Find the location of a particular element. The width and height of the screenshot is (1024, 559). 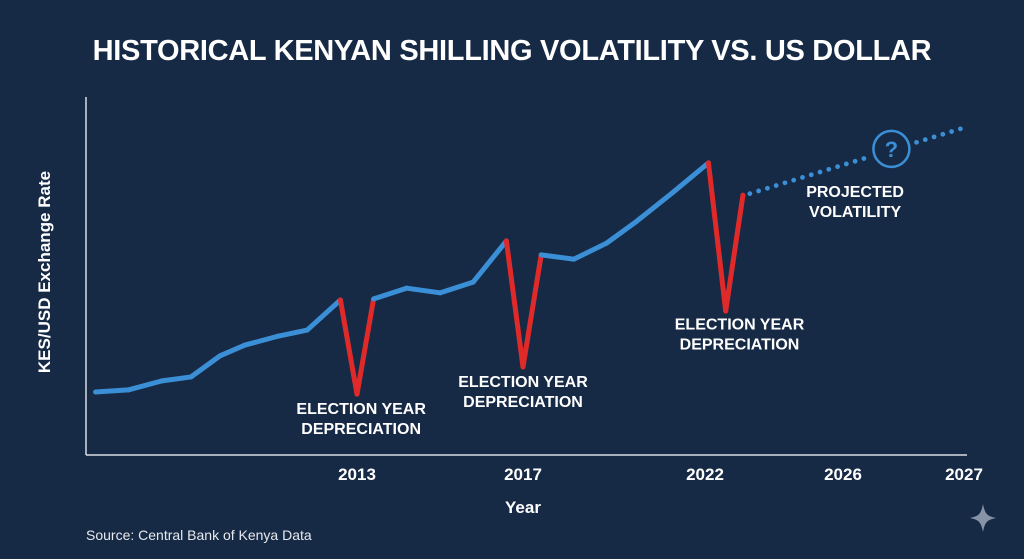

projected-volatility-label: VOLATILITY is located at coordinates (855, 212).